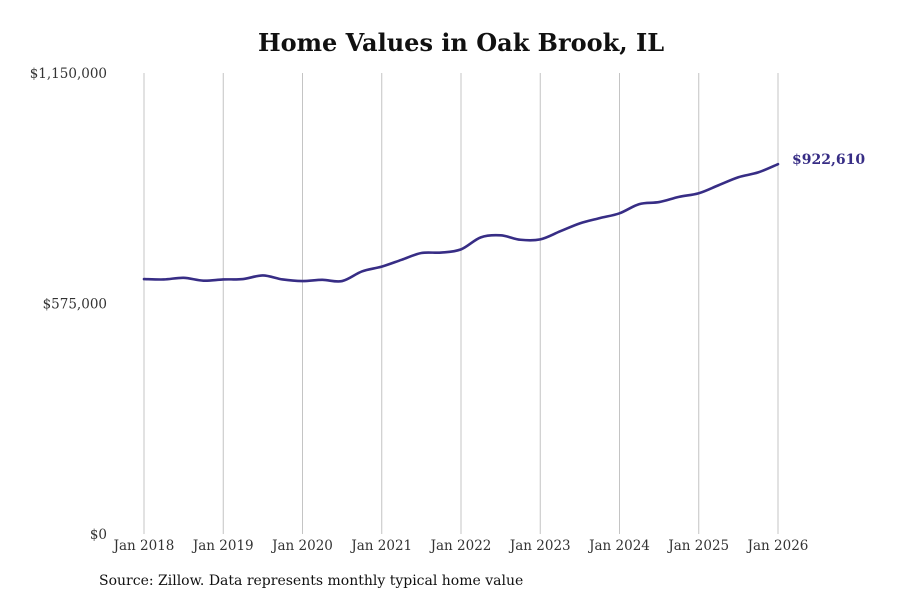  What do you see at coordinates (777, 546) in the screenshot?
I see `x-tick-label: Jan 2026` at bounding box center [777, 546].